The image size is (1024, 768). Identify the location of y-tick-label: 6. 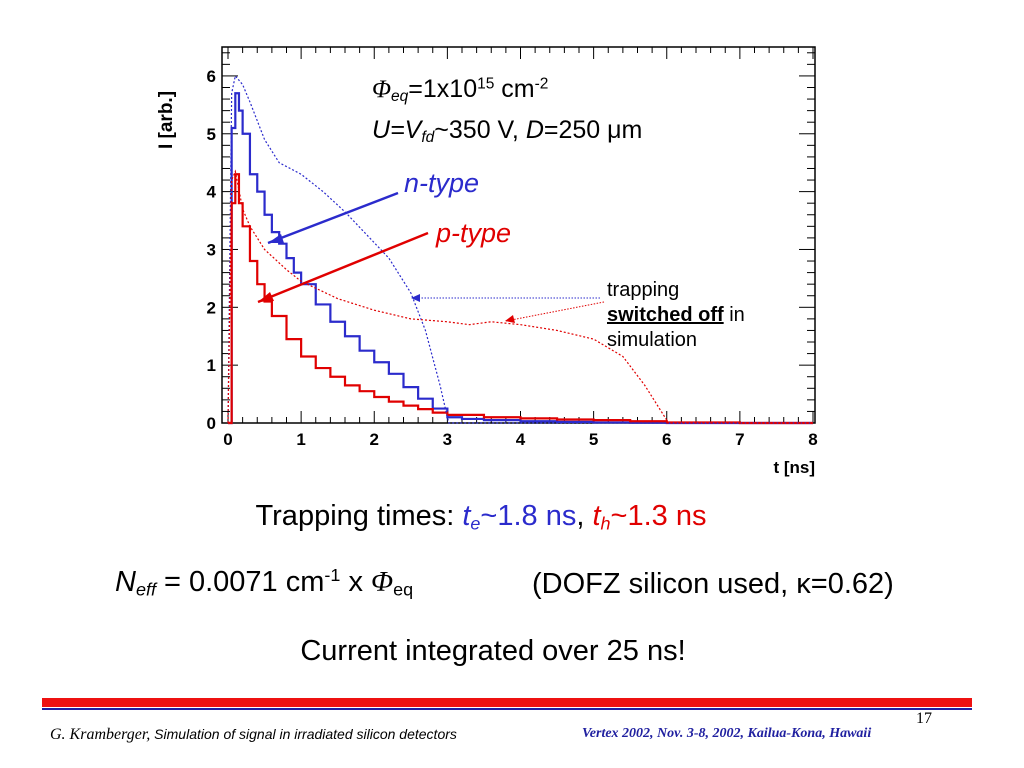
(211, 76).